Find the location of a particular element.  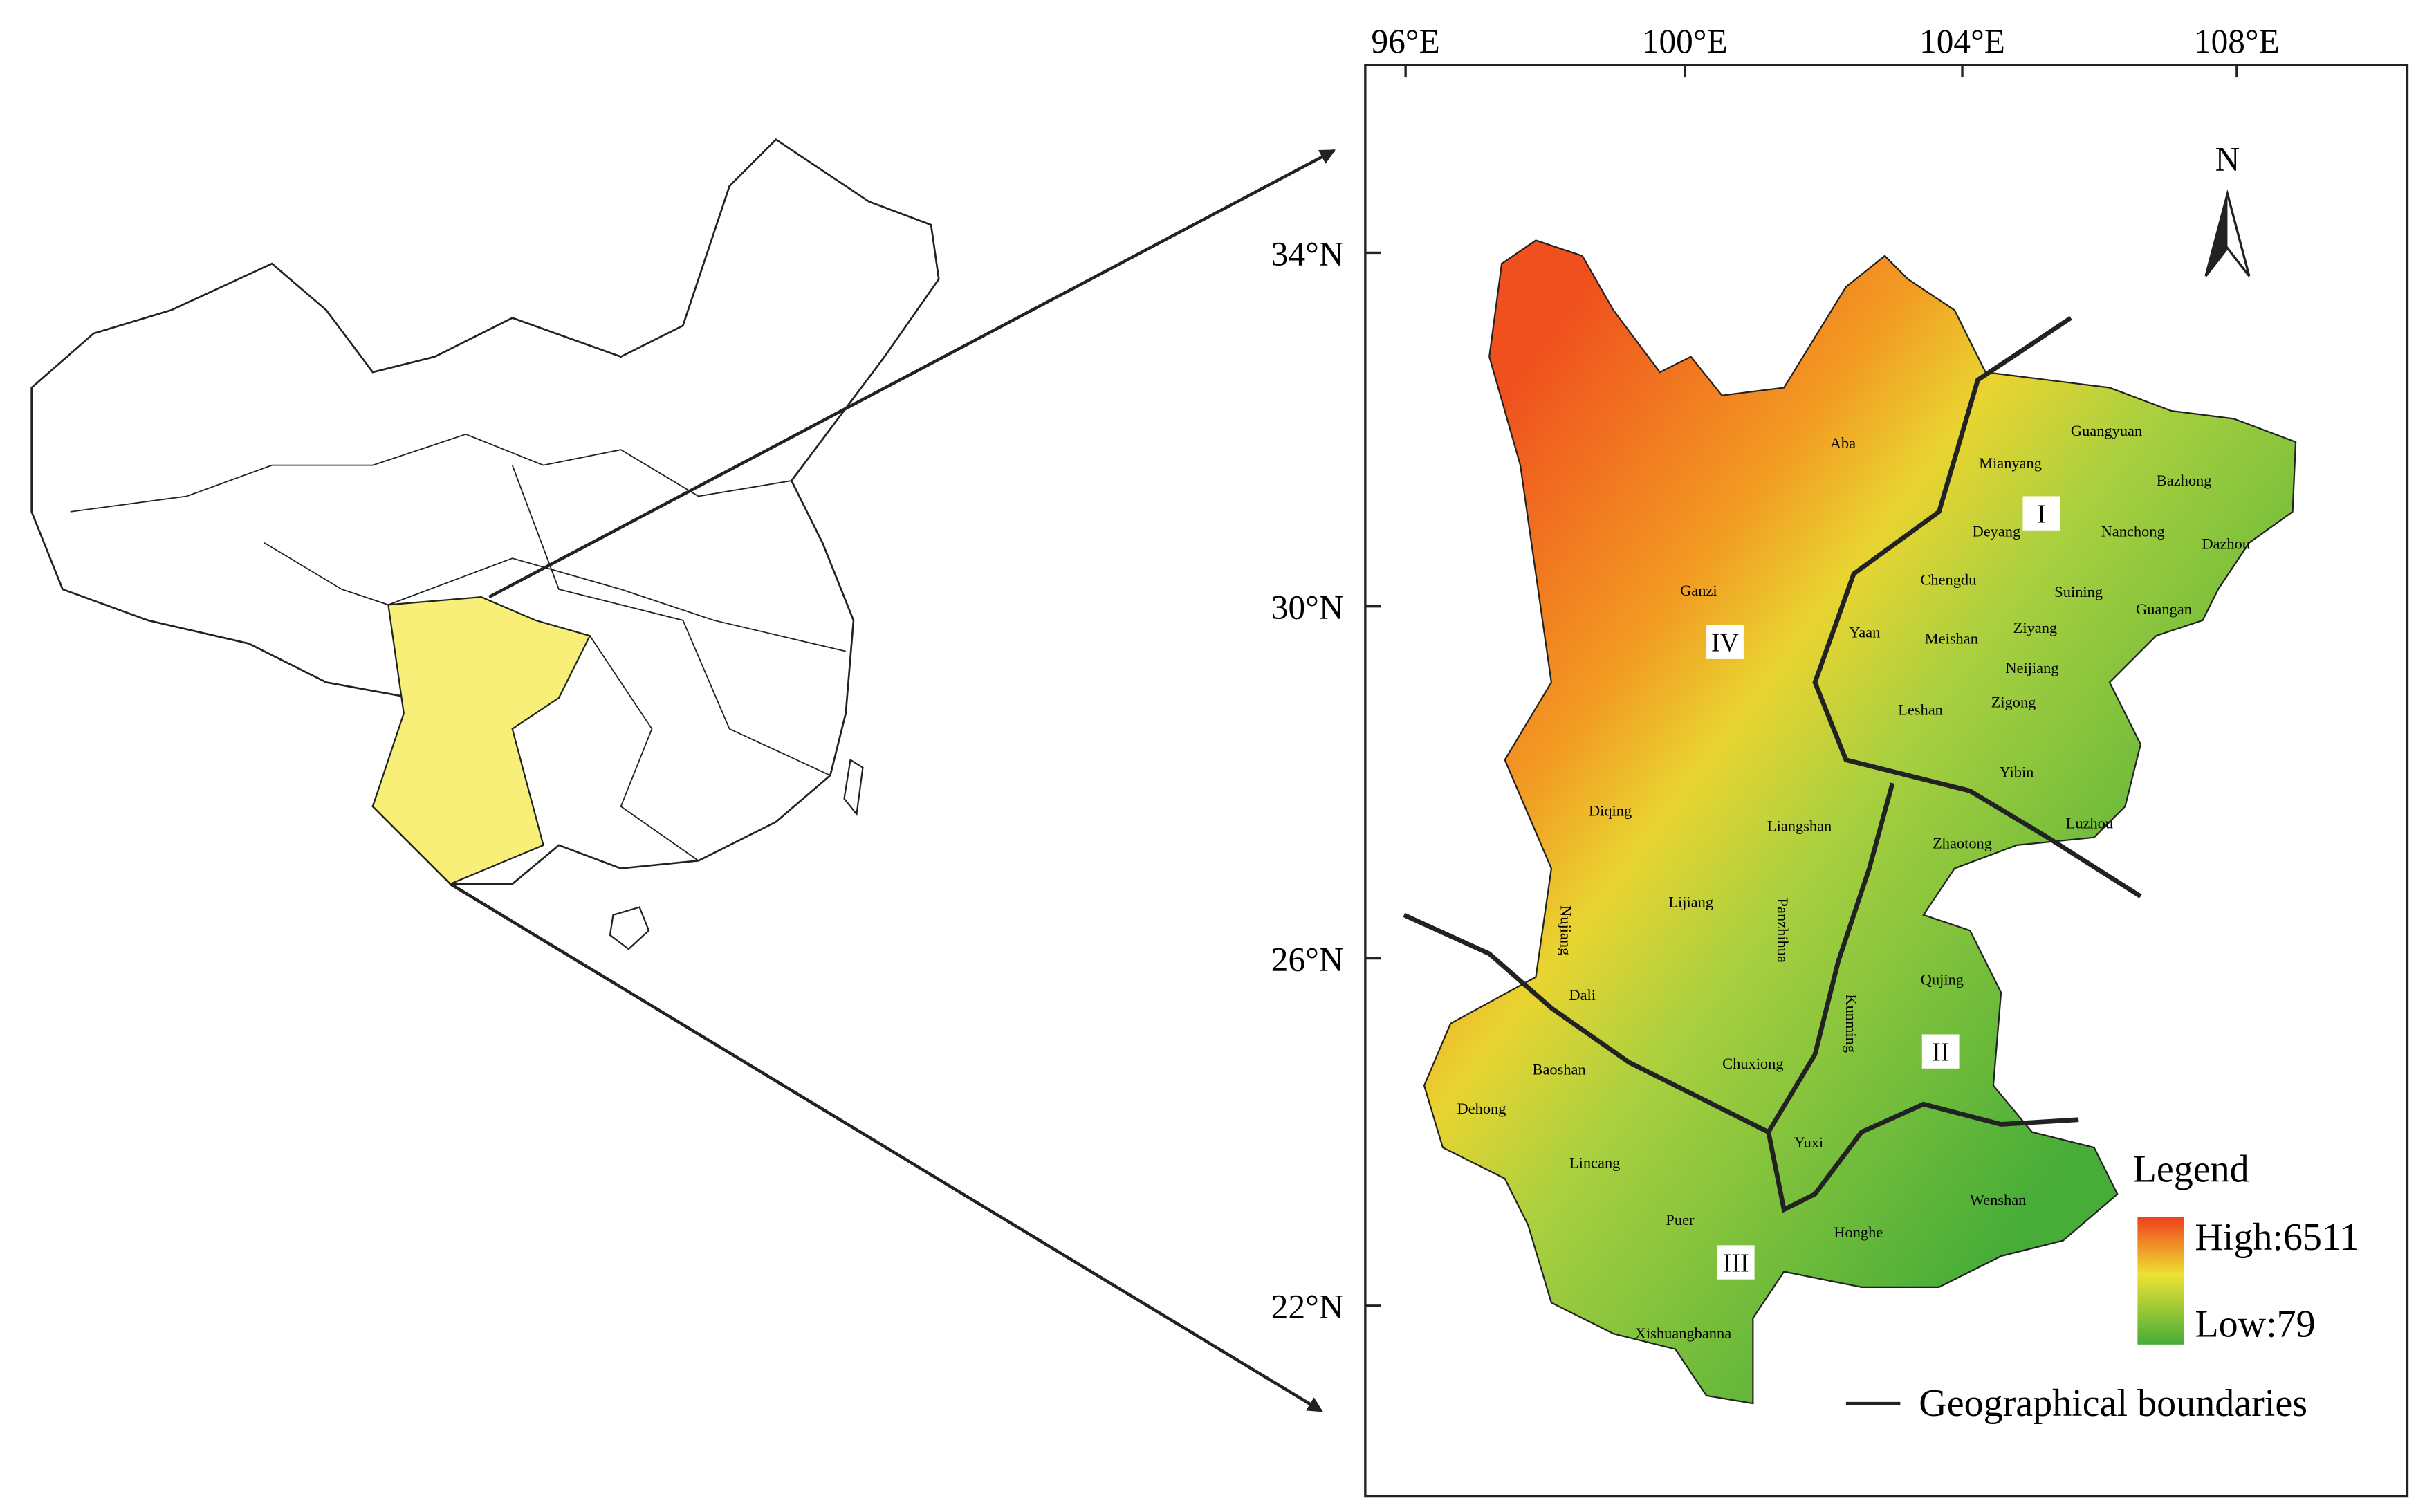

sichuan-yunnan is located at coordinates (481, 740).